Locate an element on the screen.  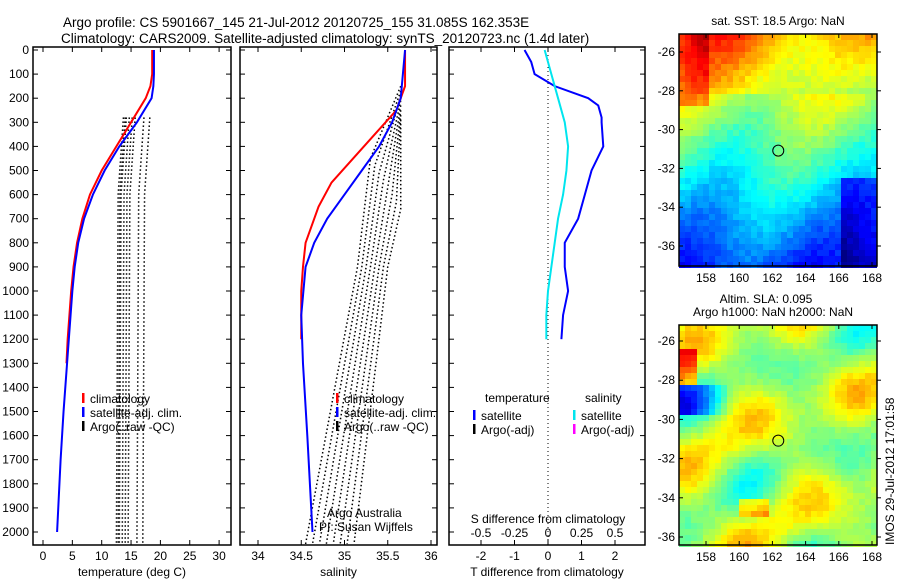
profile-location-marker is located at coordinates (778, 440).